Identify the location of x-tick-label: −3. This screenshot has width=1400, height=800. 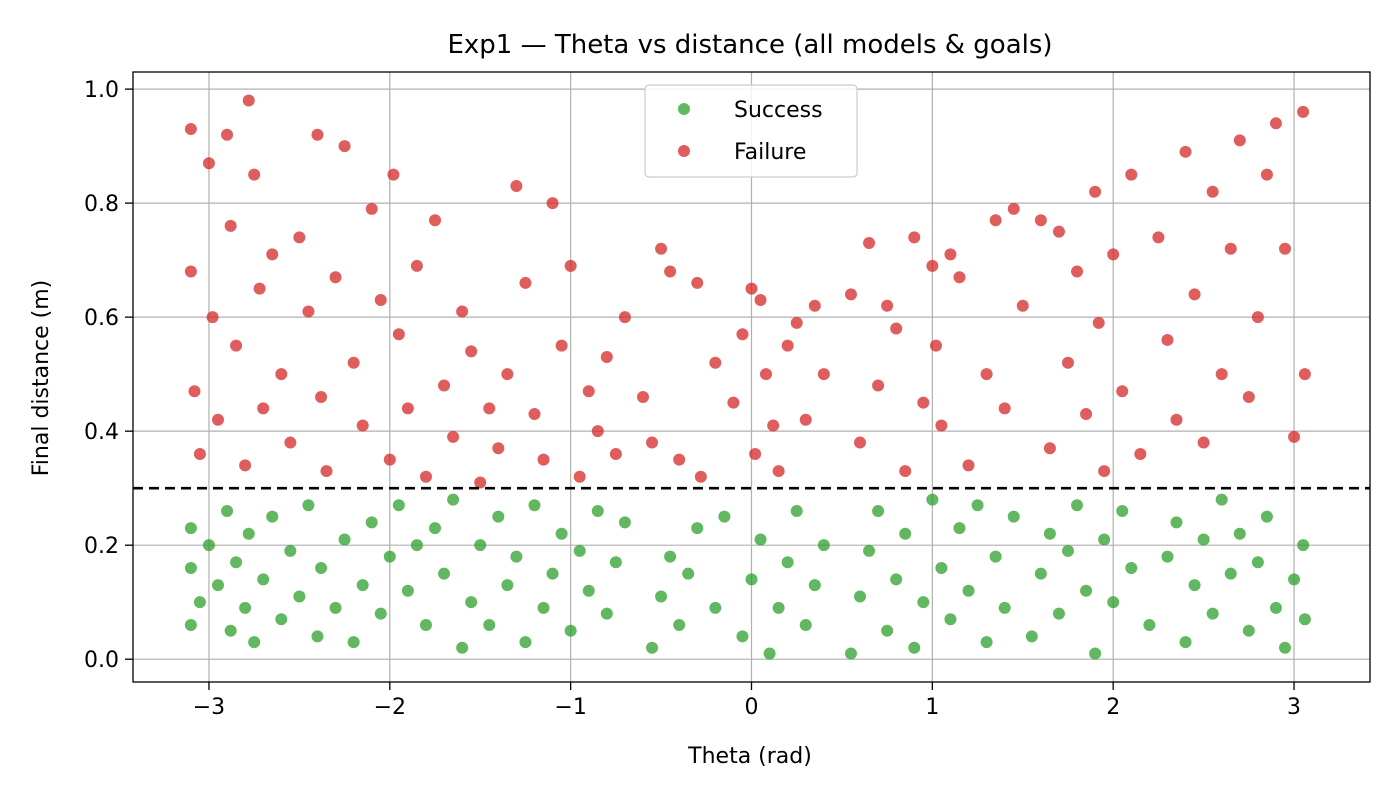
(209, 707).